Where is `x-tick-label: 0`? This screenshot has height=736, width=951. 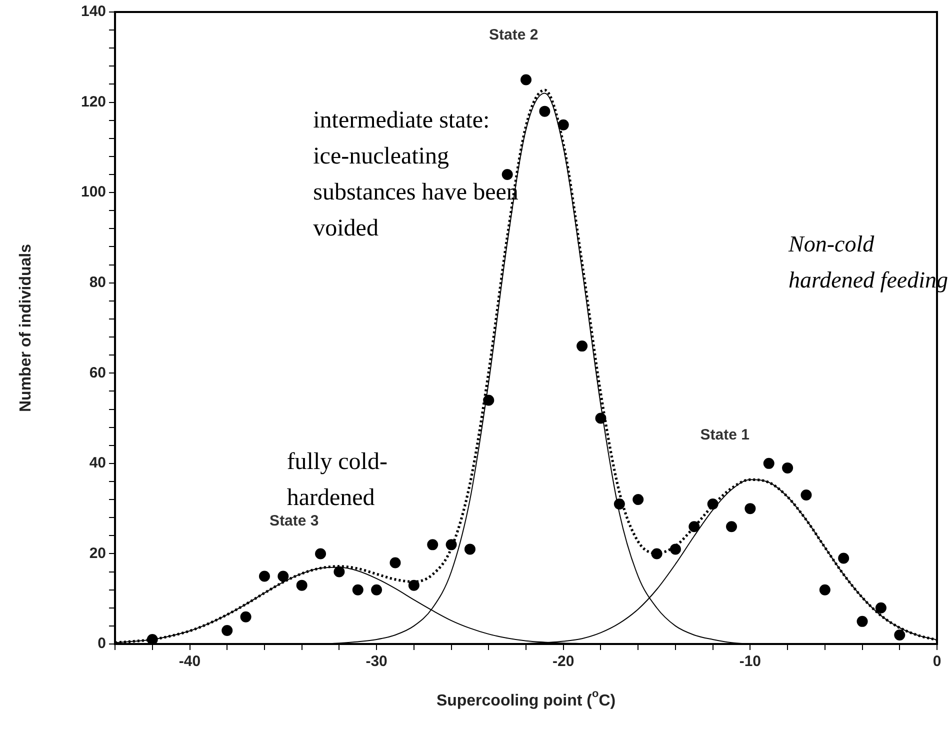 x-tick-label: 0 is located at coordinates (937, 661).